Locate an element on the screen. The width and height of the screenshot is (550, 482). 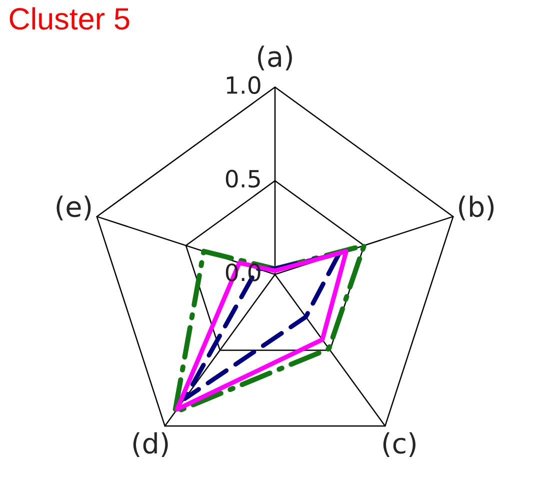
spoke-label: (c) is located at coordinates (399, 445).